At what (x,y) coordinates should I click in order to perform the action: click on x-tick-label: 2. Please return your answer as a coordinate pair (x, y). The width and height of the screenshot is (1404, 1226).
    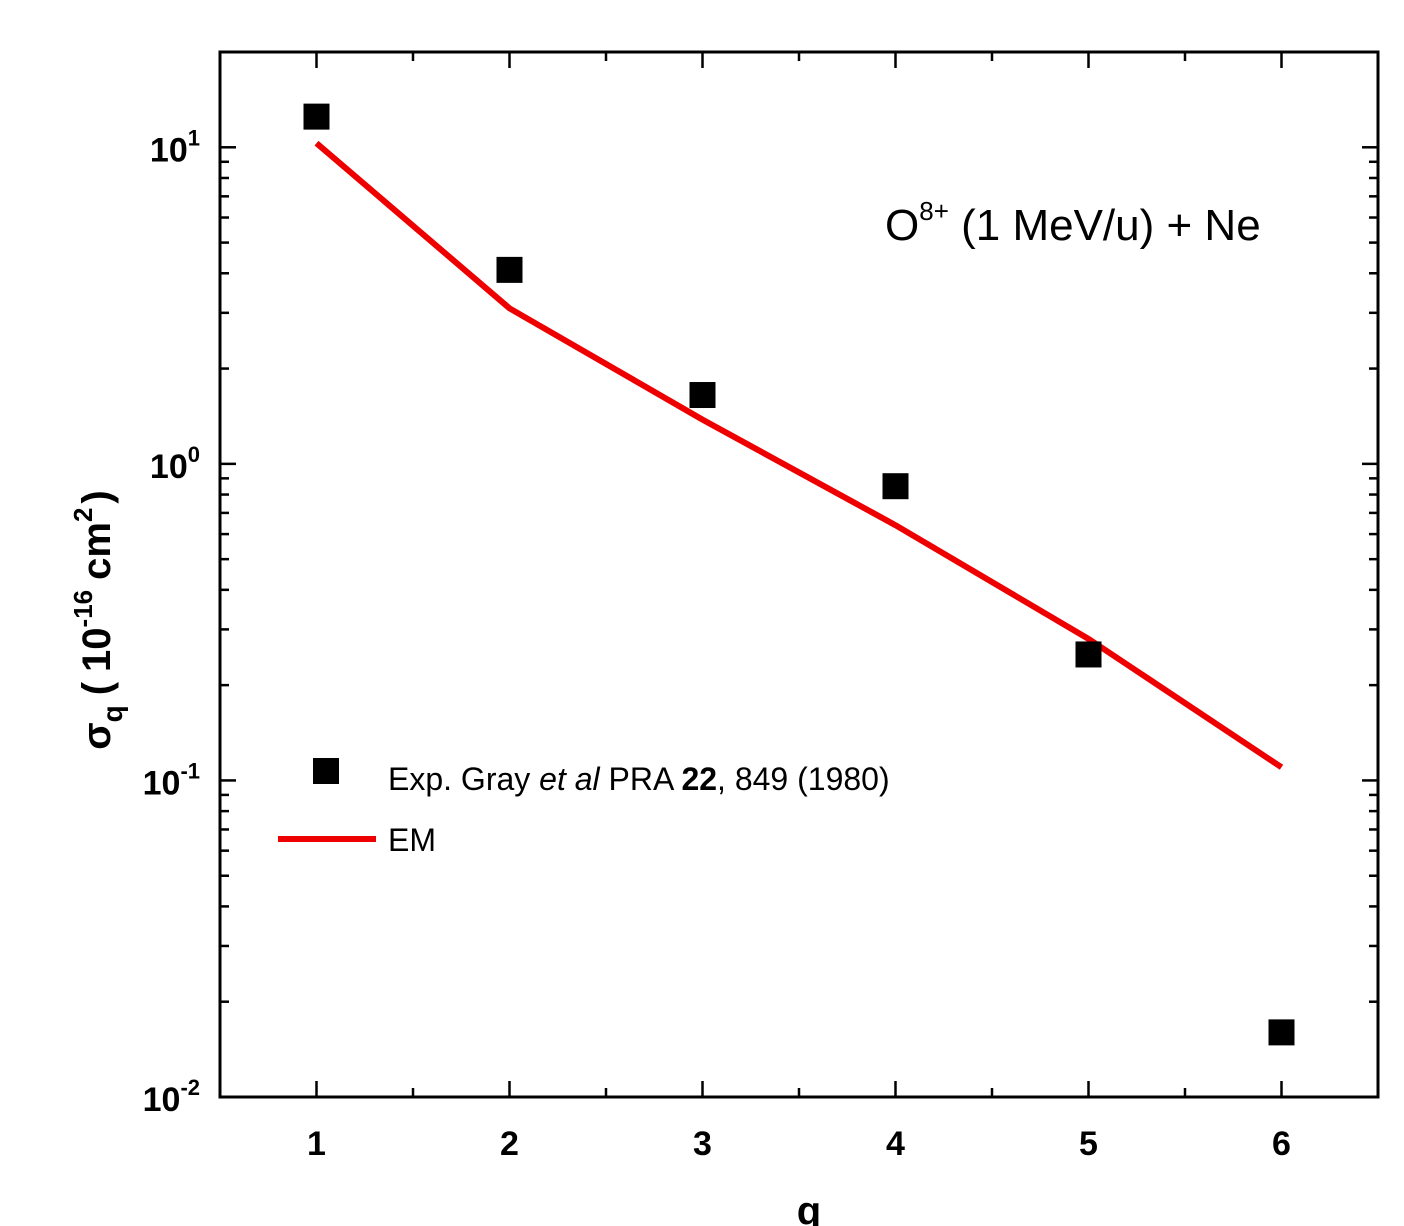
    Looking at the image, I should click on (509, 1144).